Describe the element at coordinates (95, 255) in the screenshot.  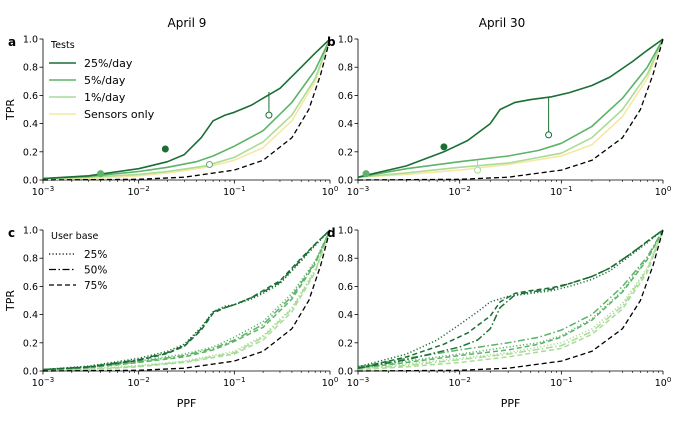
I see `legend-label: 25%` at that location.